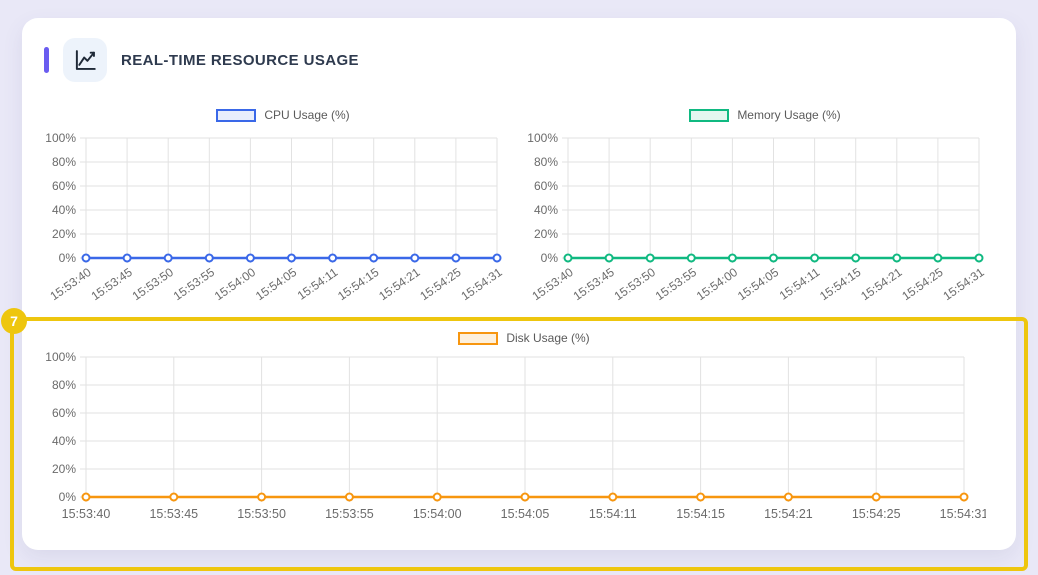 The height and width of the screenshot is (575, 1038). Describe the element at coordinates (519, 50) in the screenshot. I see `card-header: REAL-TIME RESOURCE USAGE` at that location.